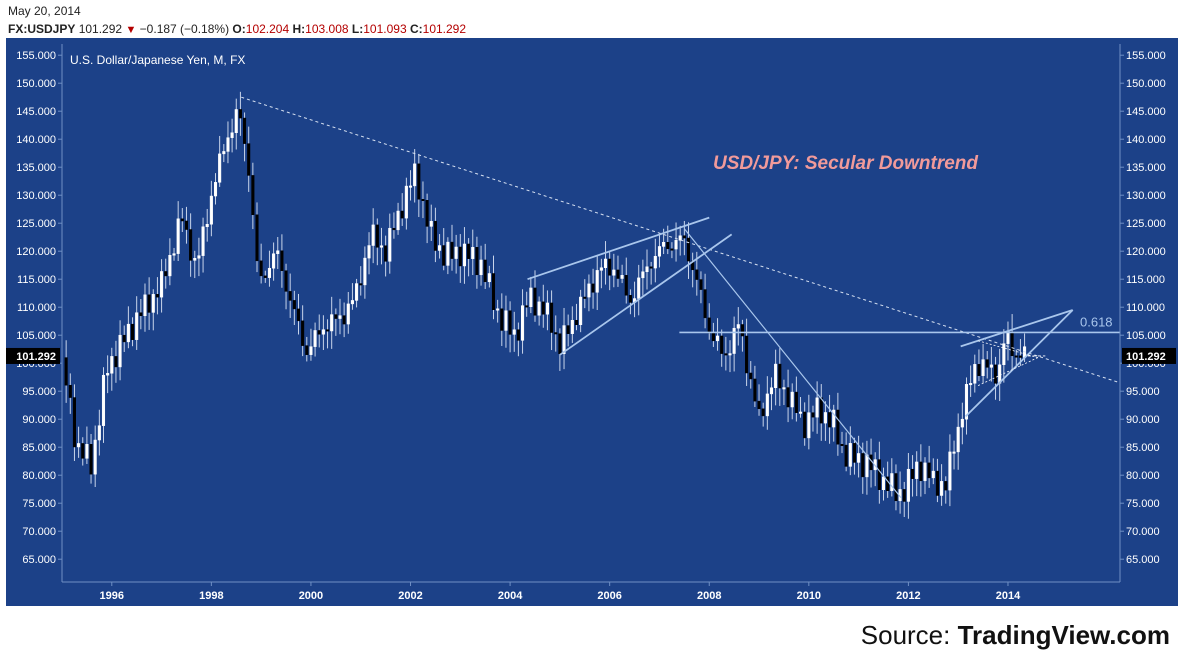 The height and width of the screenshot is (661, 1184). I want to click on y-tick-label-right: 95.000, so click(1143, 392).